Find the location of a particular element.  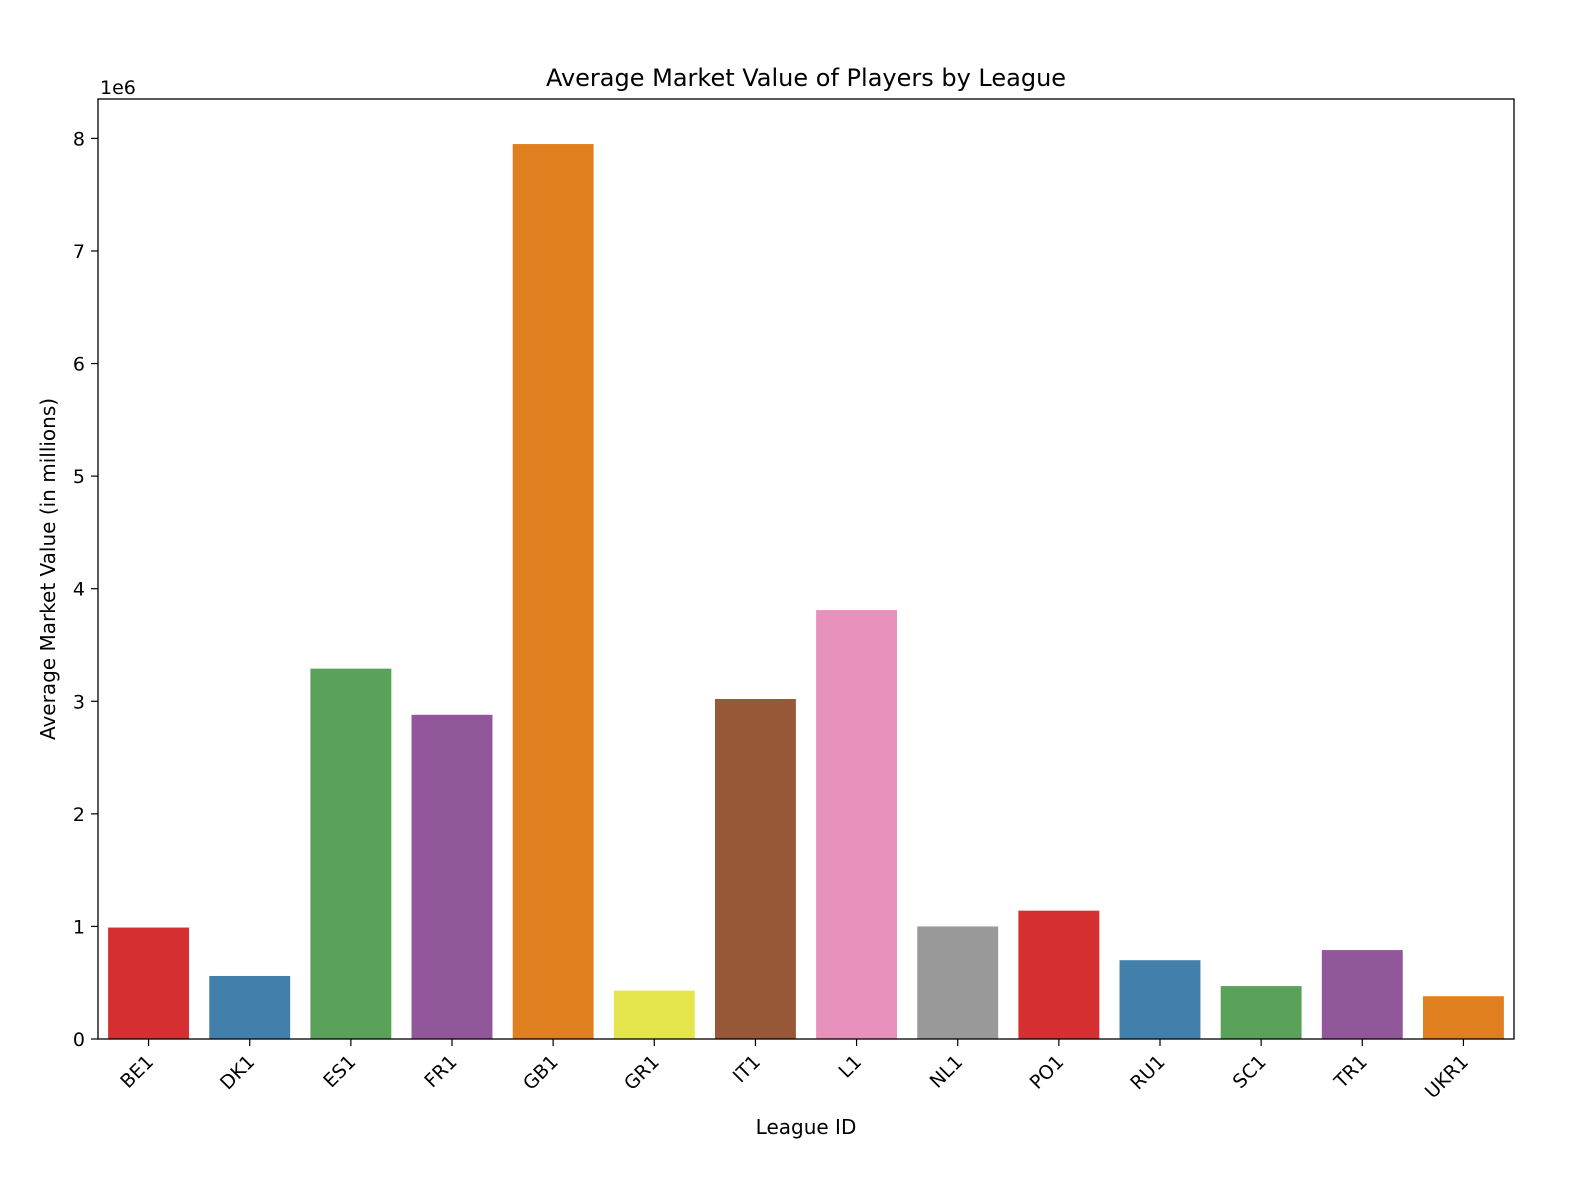

bar-l1 is located at coordinates (857, 824).